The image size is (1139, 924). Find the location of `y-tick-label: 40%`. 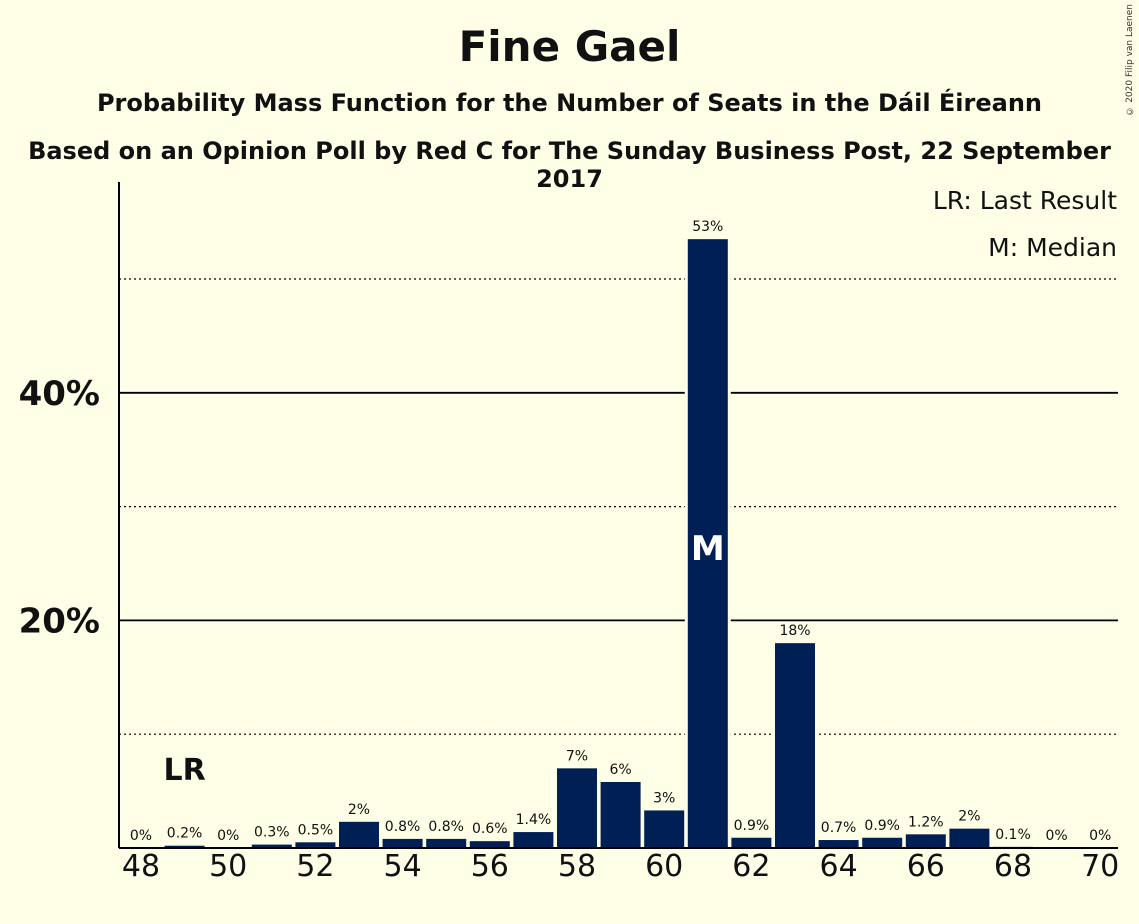

y-tick-label: 40% is located at coordinates (59, 394).